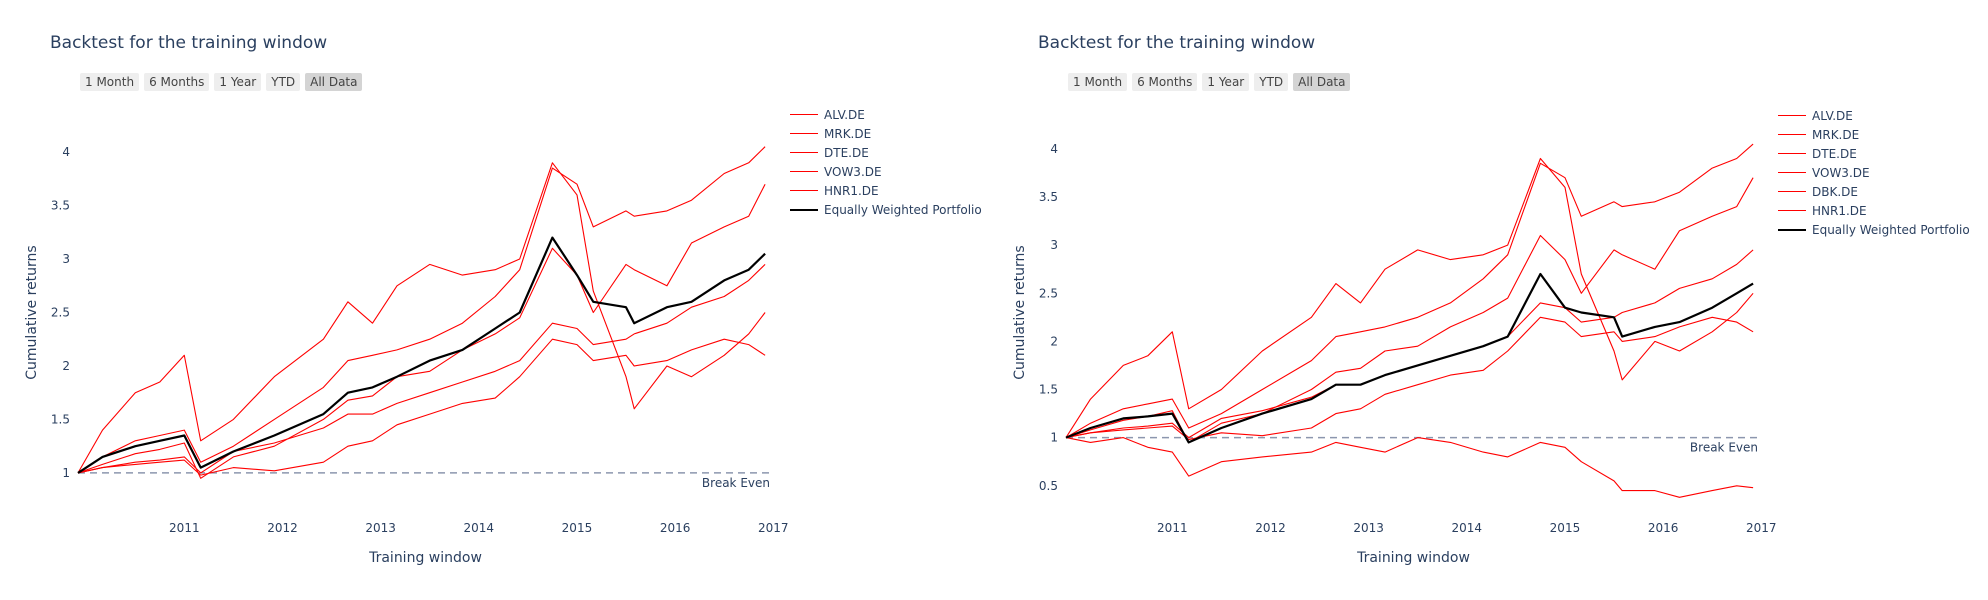 Image resolution: width=1988 pixels, height=600 pixels. I want to click on legend-label: ALV.DE, so click(1832, 115).